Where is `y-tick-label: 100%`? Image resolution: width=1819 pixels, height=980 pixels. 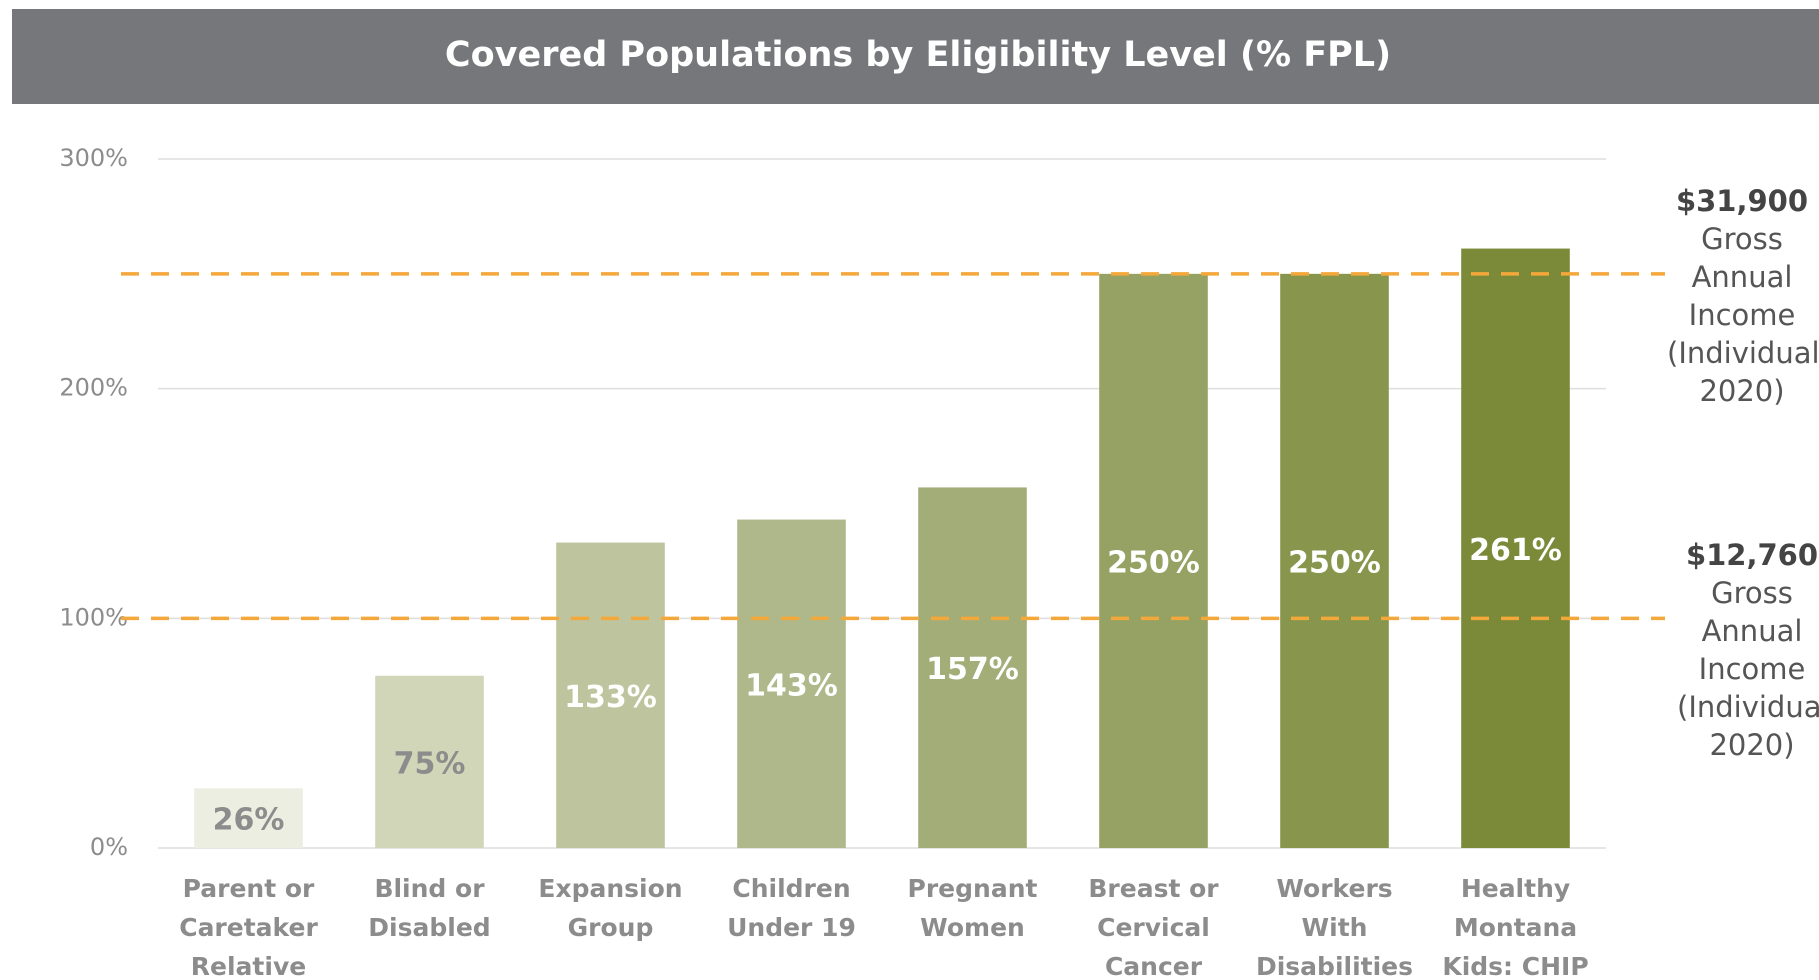
y-tick-label: 100% is located at coordinates (93, 617).